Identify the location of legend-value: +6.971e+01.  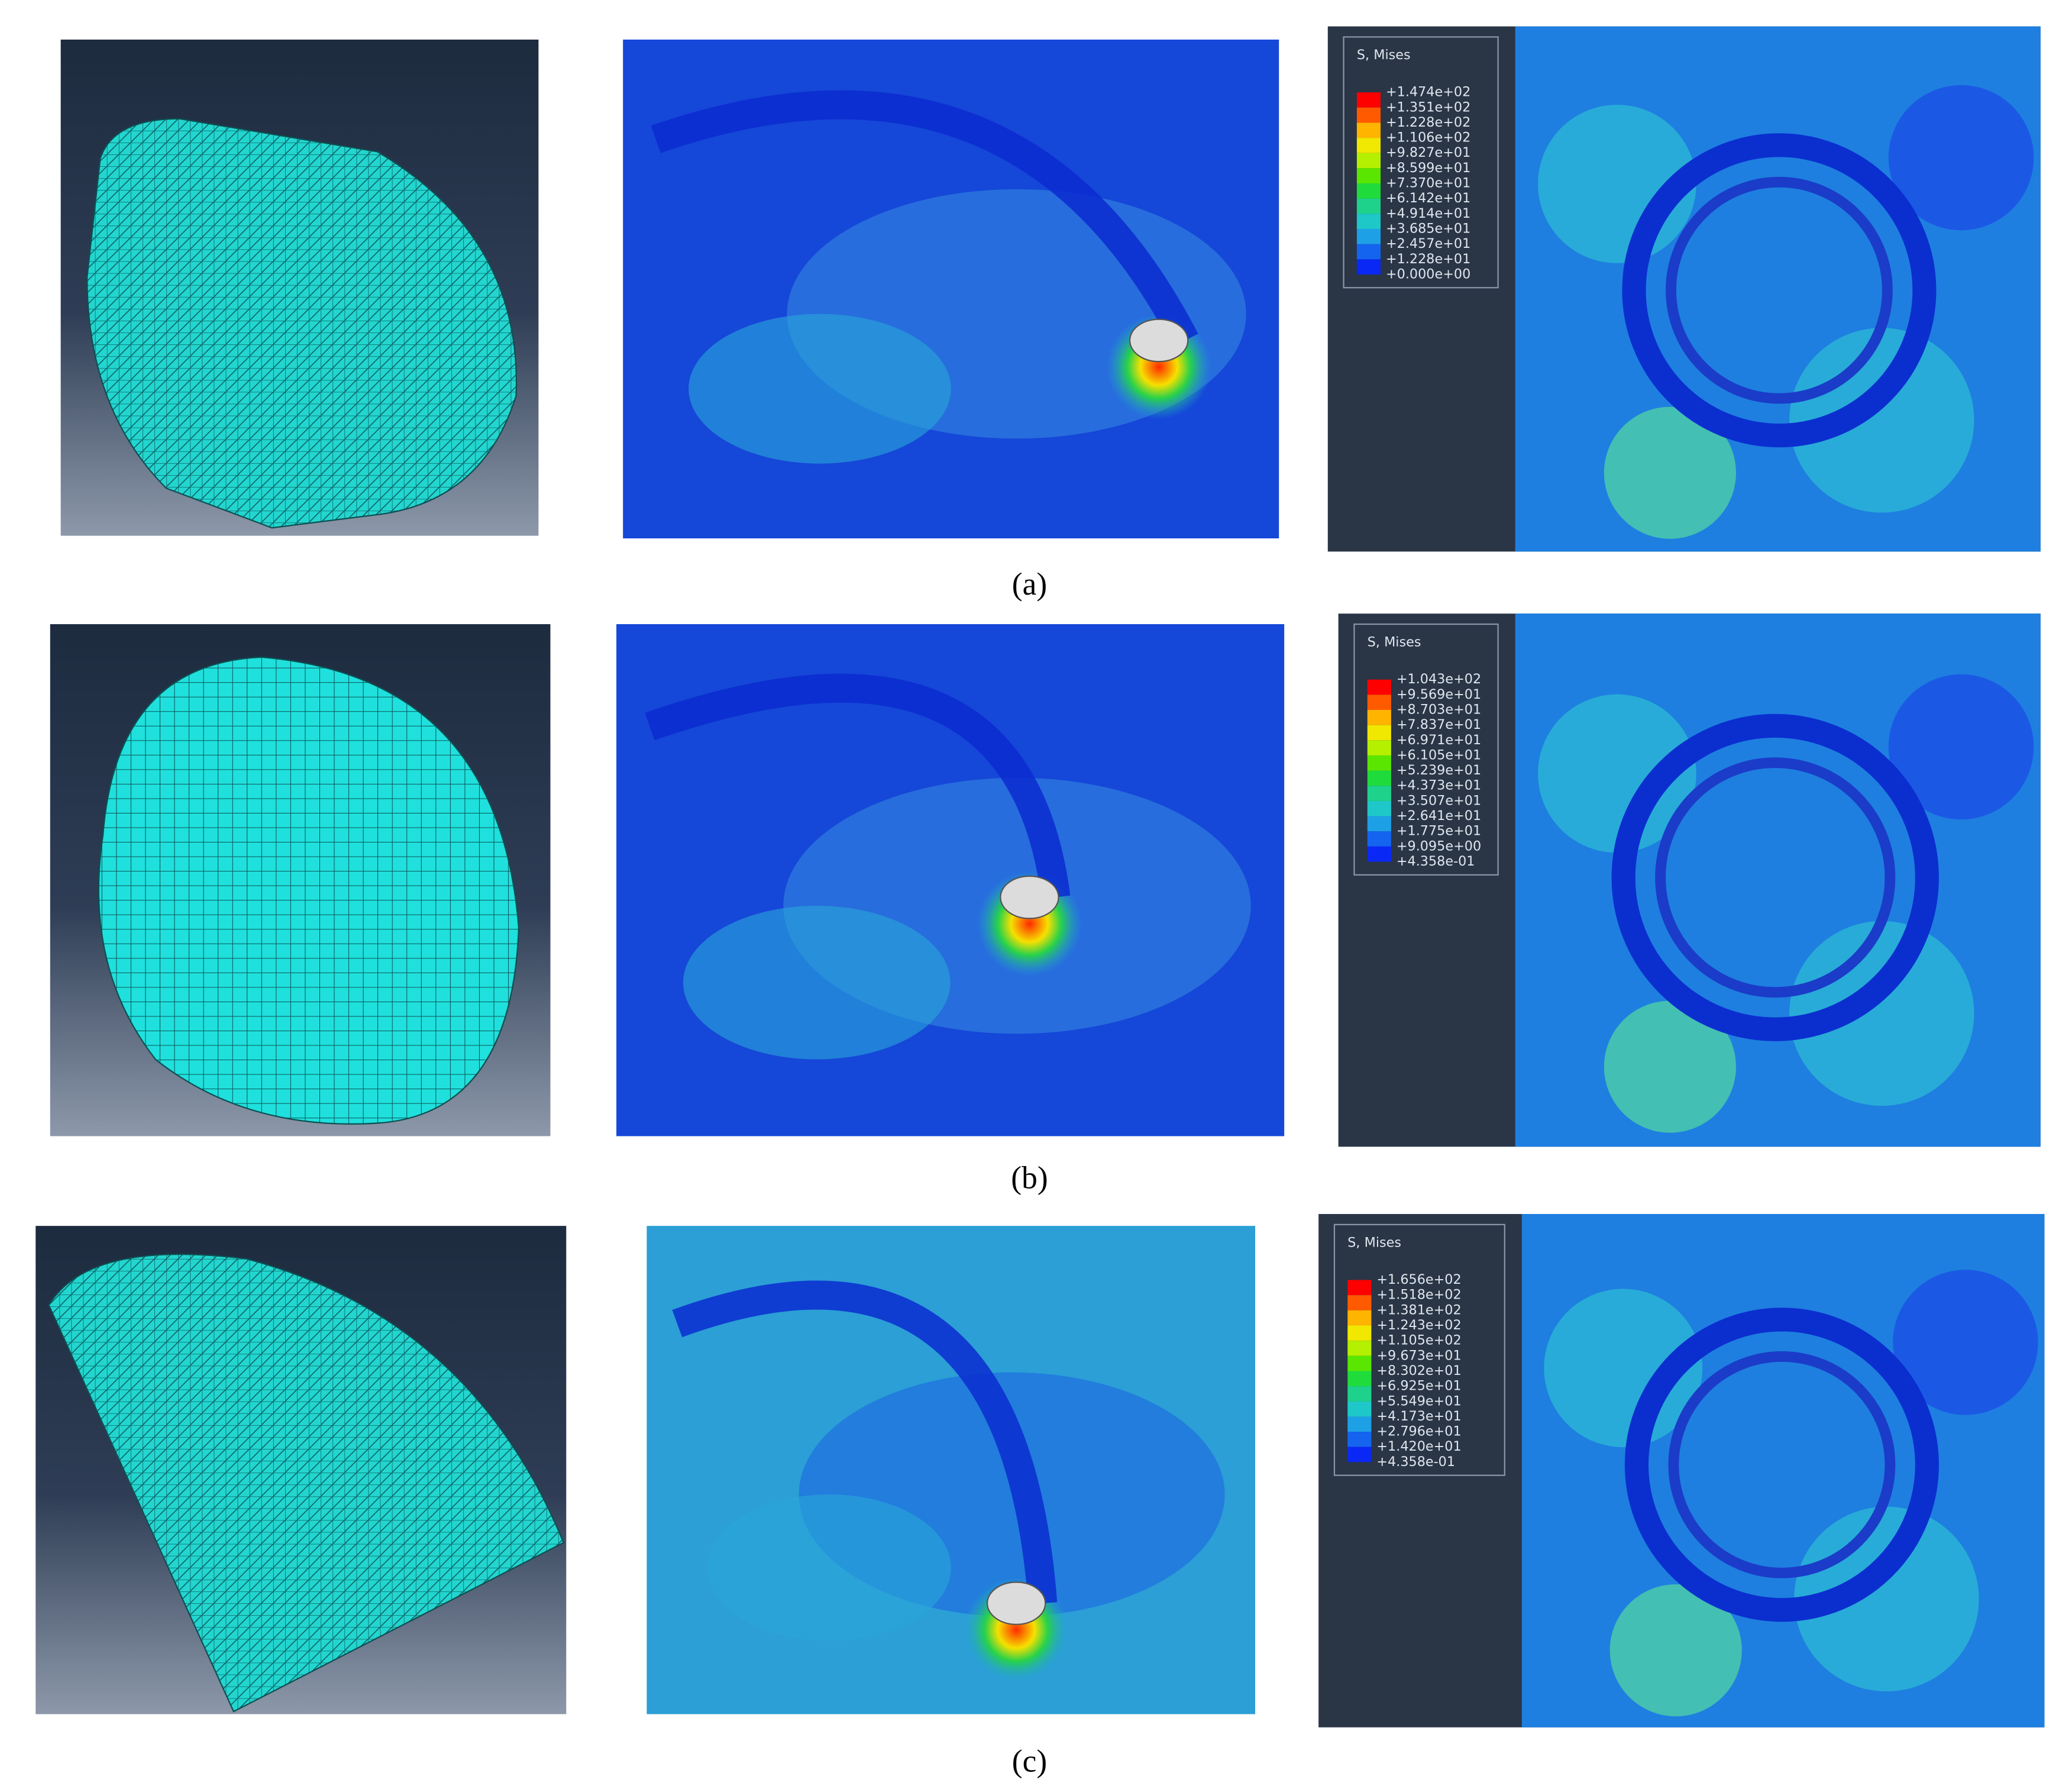
(1439, 740).